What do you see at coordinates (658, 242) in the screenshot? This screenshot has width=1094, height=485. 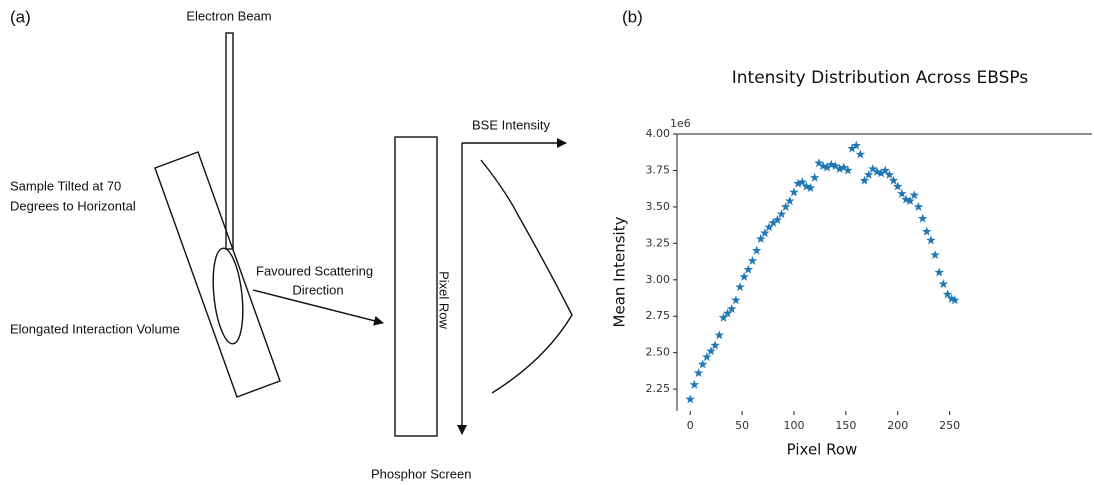 I see `y-tick-label: 3.25` at bounding box center [658, 242].